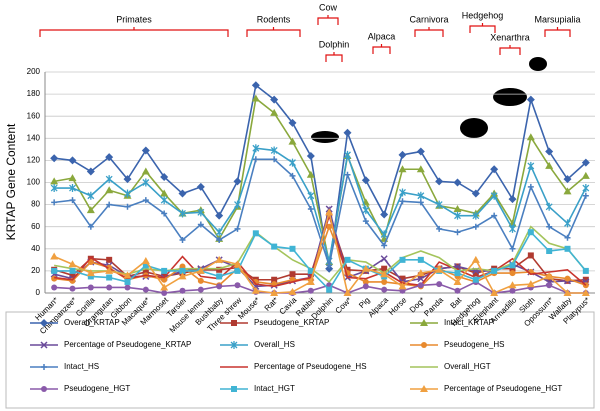 This screenshot has width=600, height=411. Describe the element at coordinates (35, 204) in the screenshot. I see `y-tick-label: 80` at that location.